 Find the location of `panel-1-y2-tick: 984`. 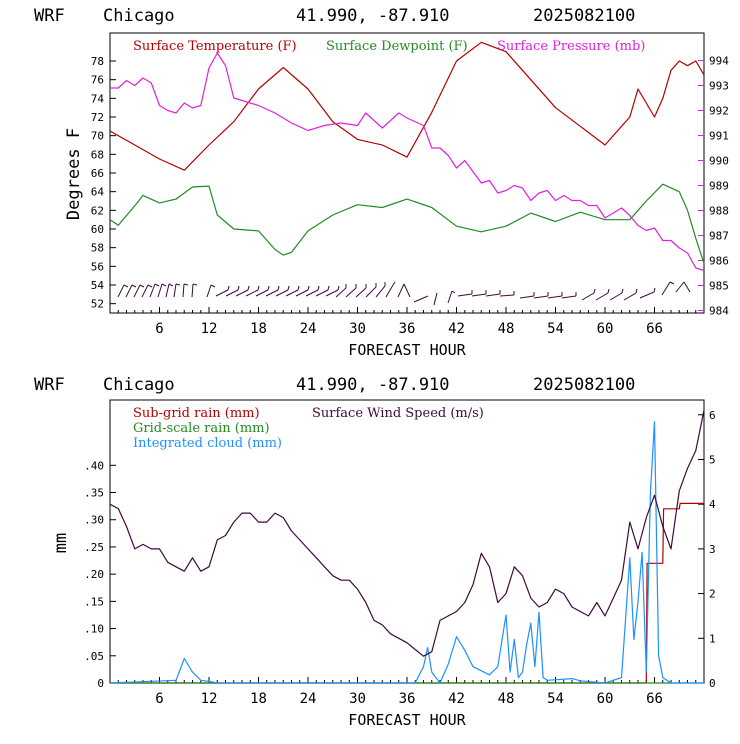

panel-1-y2-tick: 984 is located at coordinates (719, 311).